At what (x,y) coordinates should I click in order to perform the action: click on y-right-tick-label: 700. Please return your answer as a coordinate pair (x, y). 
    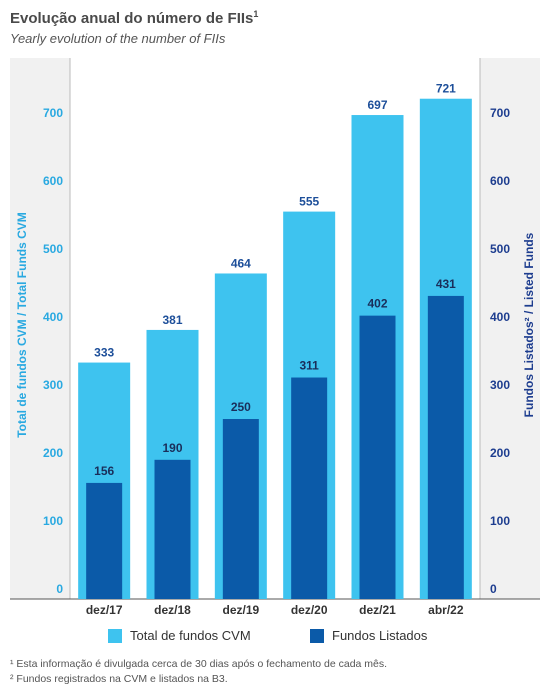
    Looking at the image, I should click on (500, 113).